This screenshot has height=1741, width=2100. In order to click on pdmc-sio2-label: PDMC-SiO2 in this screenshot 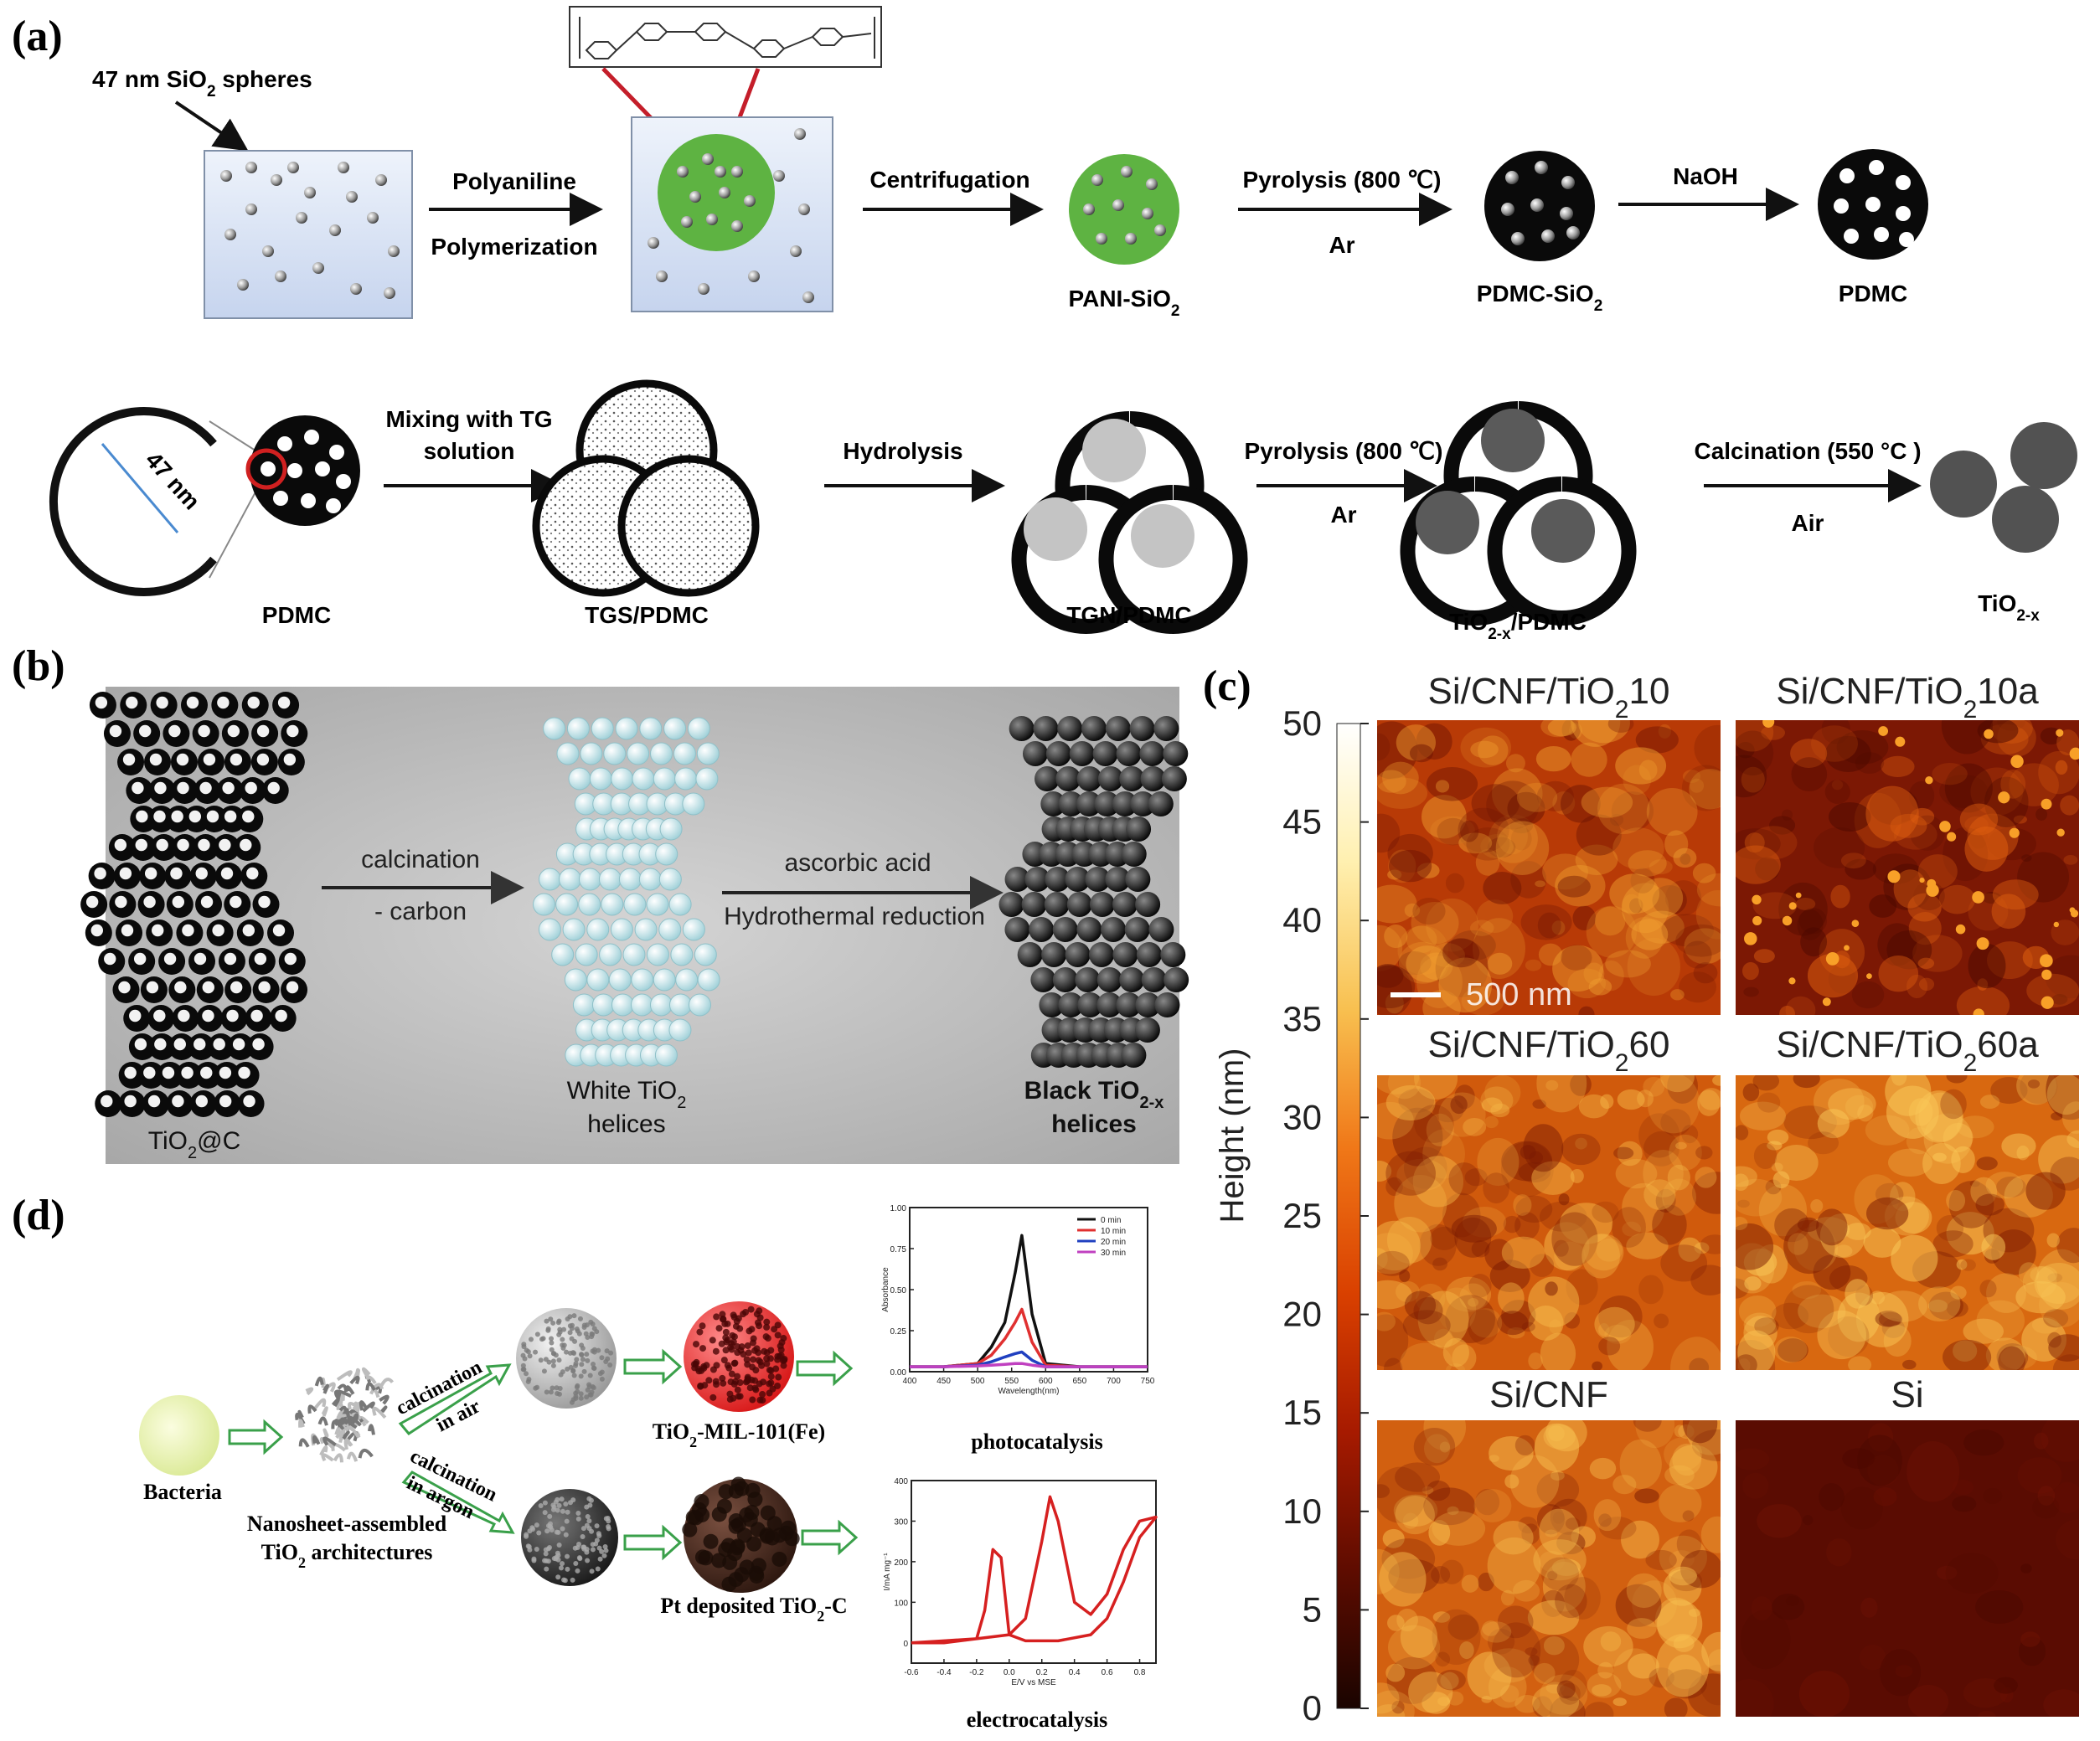, I will do `click(1540, 298)`.